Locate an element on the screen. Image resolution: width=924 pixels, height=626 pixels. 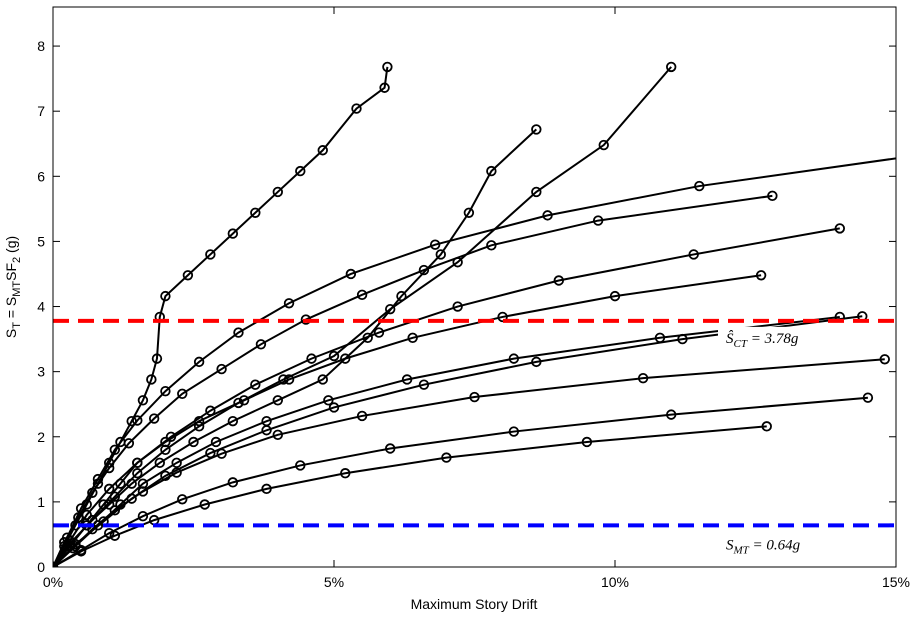
x-tick-label: 5% is located at coordinates (334, 582).